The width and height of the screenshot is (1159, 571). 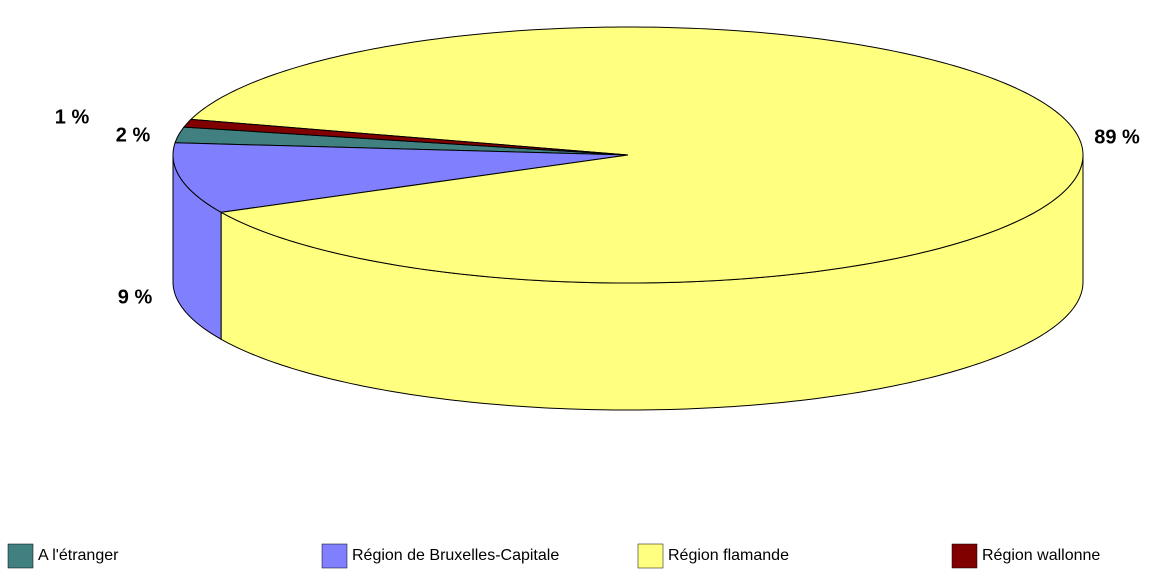 What do you see at coordinates (72, 117) in the screenshot?
I see `value-label: 1 %` at bounding box center [72, 117].